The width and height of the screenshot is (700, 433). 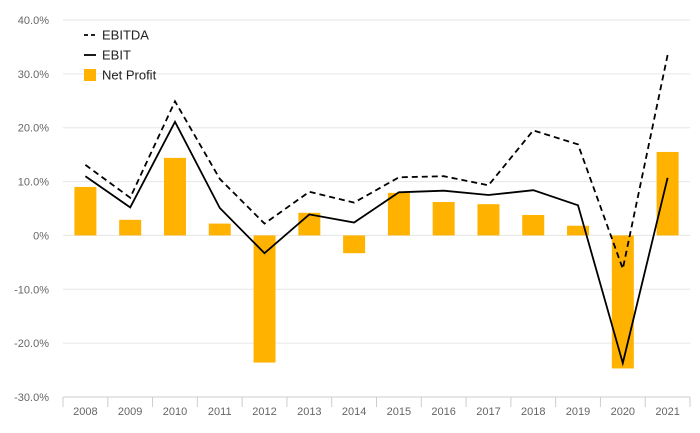 I want to click on x-tick-label: 2019, so click(x=578, y=412).